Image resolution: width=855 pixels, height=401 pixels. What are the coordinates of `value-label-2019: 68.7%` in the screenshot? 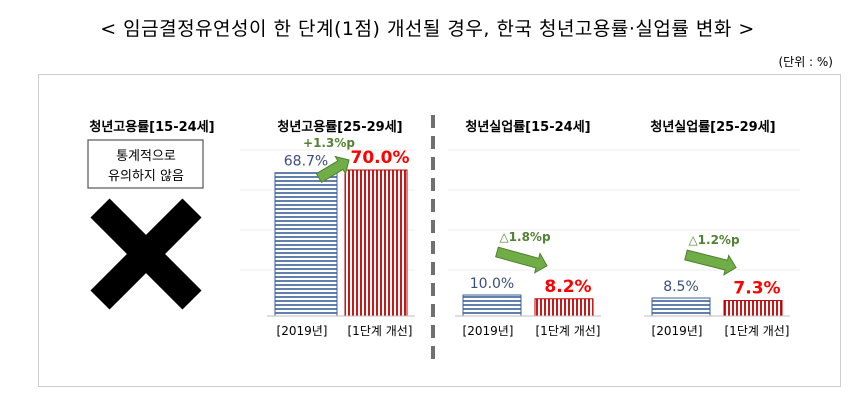 It's located at (306, 162).